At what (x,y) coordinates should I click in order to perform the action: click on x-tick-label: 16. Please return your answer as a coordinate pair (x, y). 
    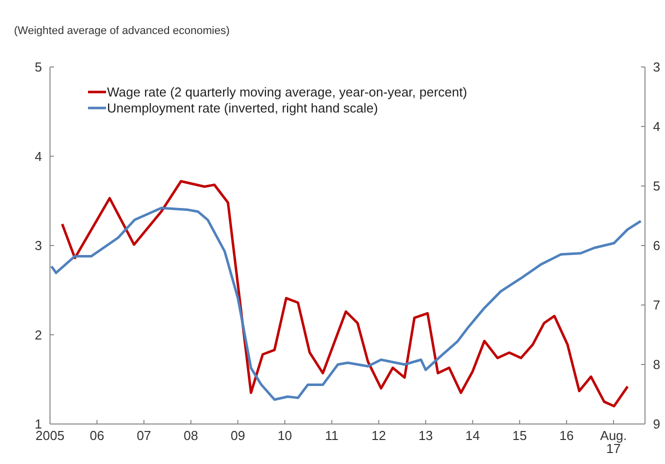
    Looking at the image, I should click on (566, 435).